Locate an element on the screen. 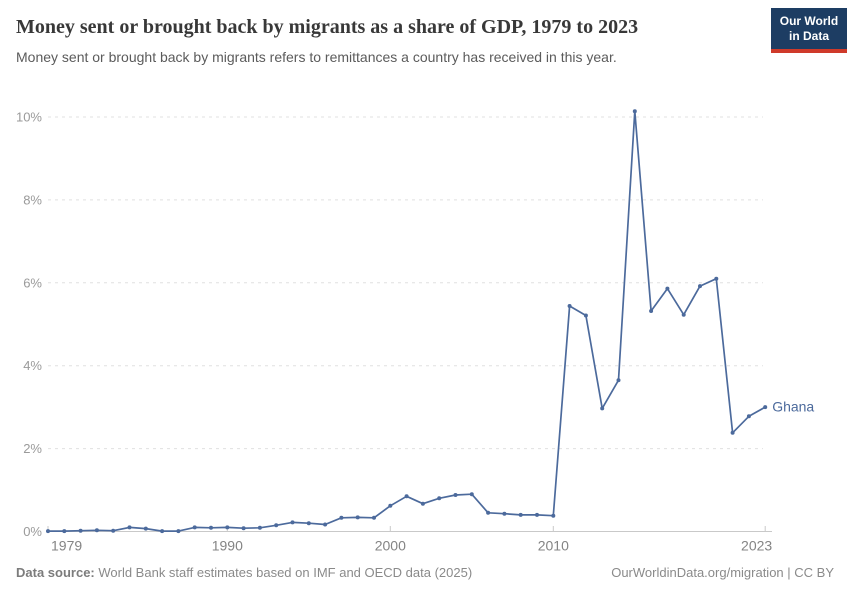  data-source-label: Data source: is located at coordinates (55, 572).